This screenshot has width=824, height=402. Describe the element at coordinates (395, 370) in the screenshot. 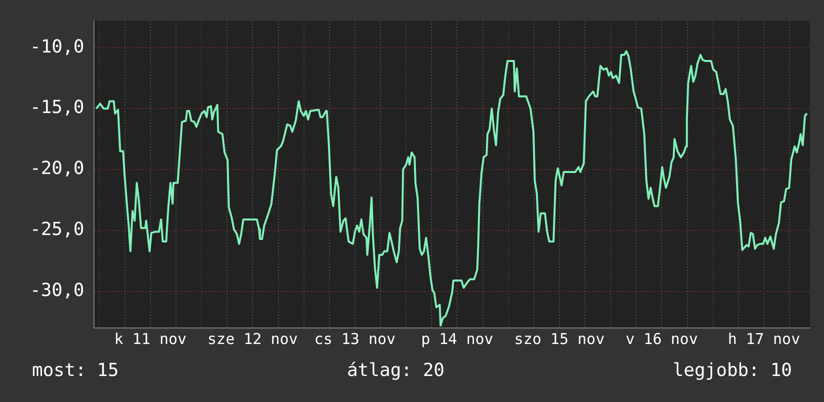

I see `text: átlag: 20` at that location.